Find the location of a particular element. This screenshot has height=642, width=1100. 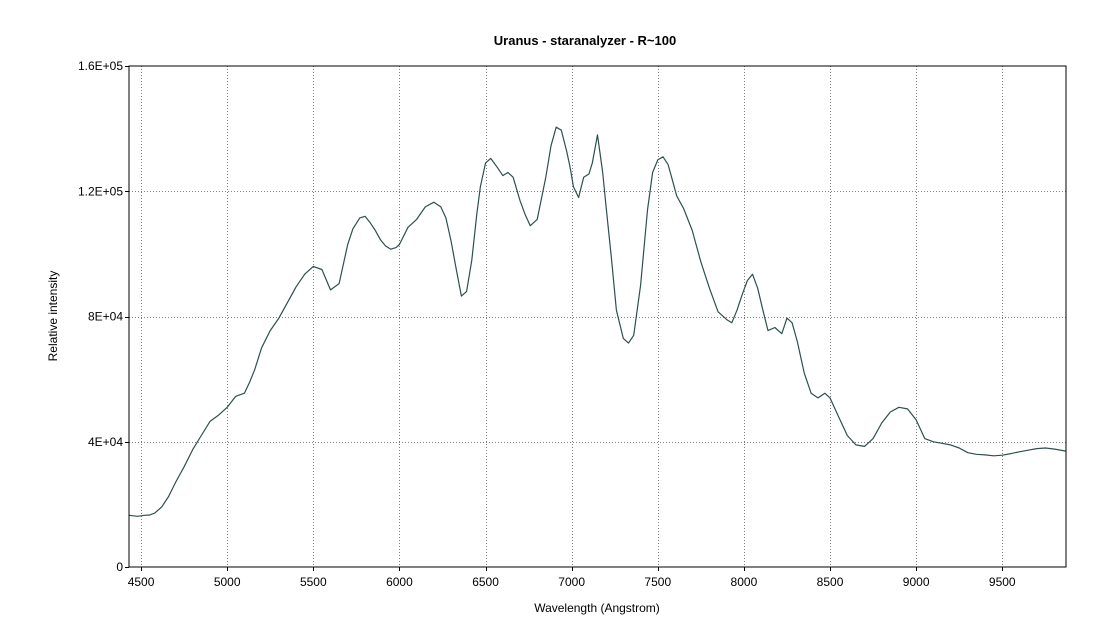

y-tick-label: 8E+04 is located at coordinates (105, 317).